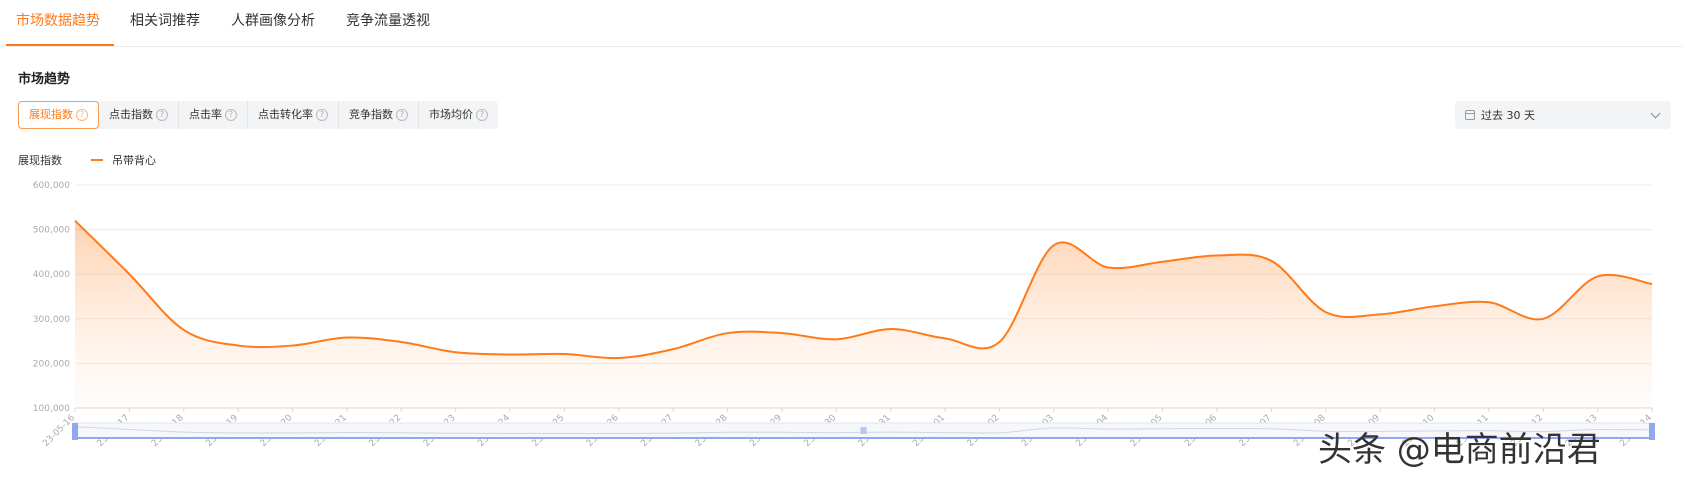  Describe the element at coordinates (44, 79) in the screenshot. I see `section-title: 市场趋势` at that location.